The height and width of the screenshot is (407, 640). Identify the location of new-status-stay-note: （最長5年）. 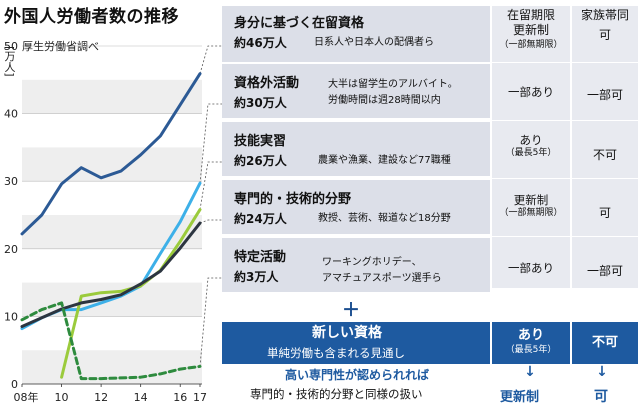
(531, 350).